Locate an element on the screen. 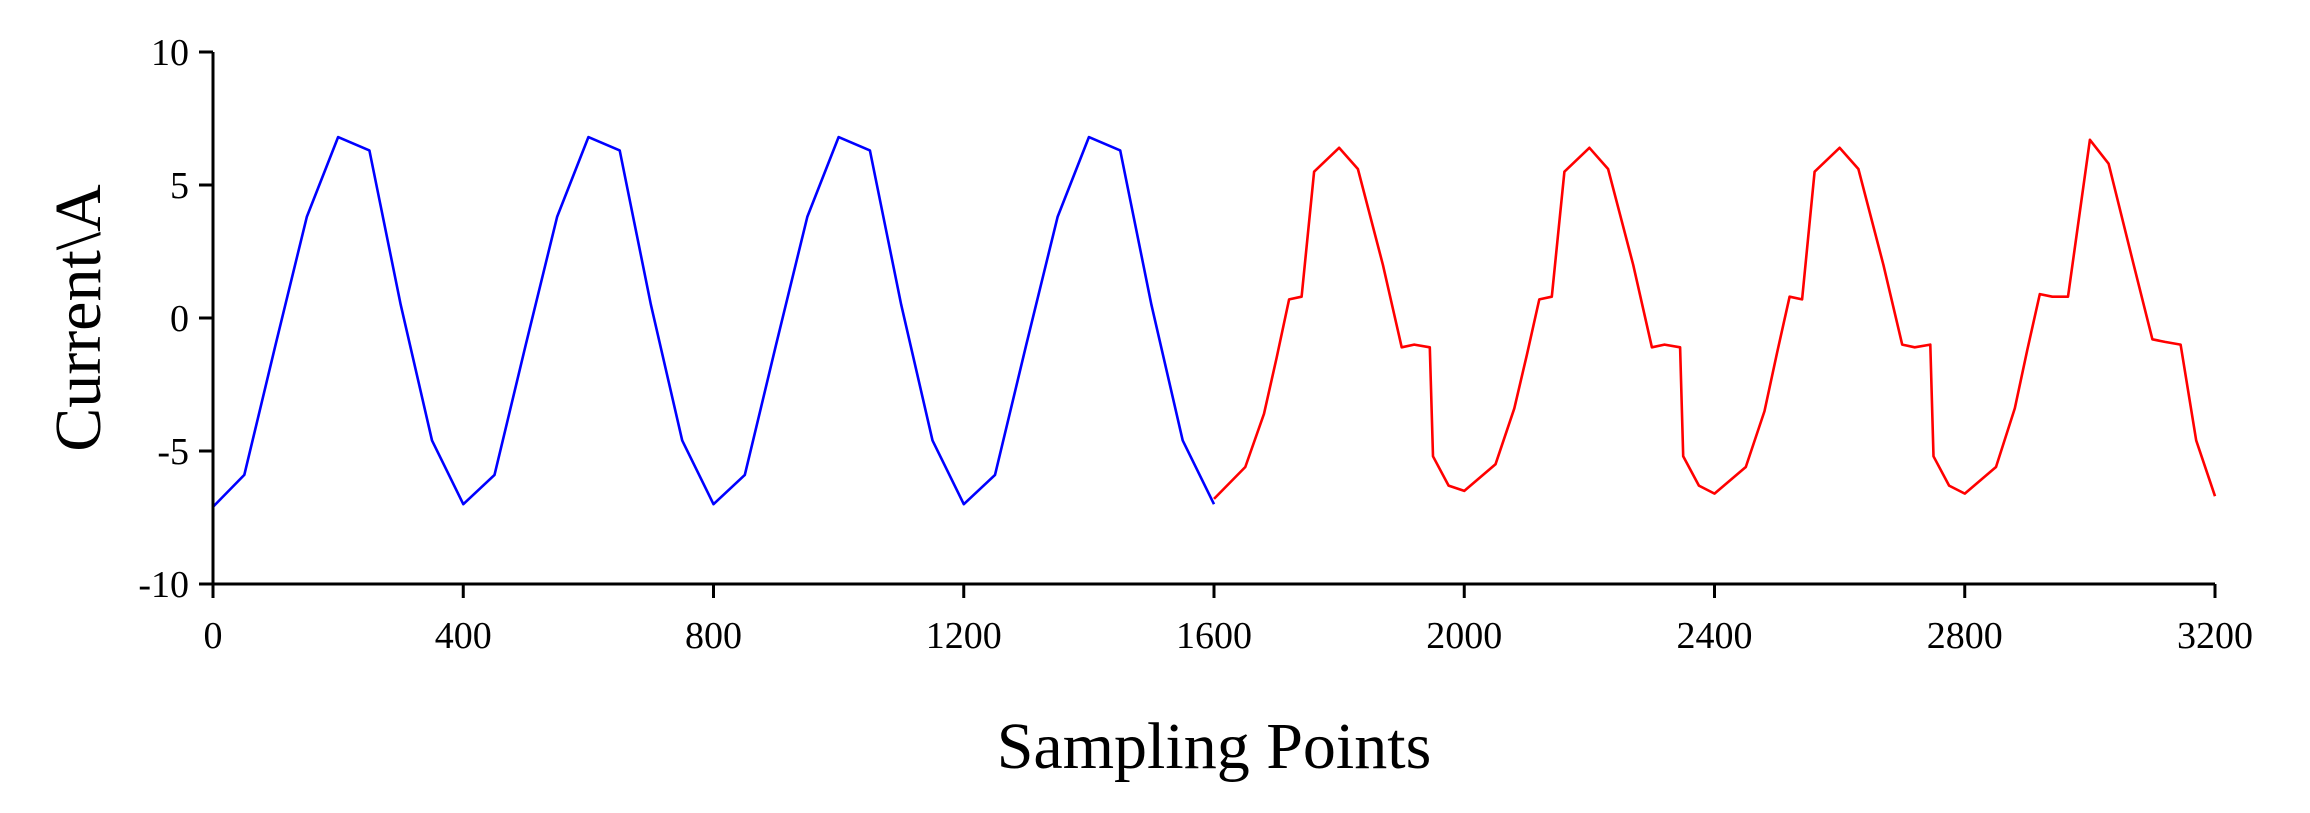 This screenshot has width=2310, height=813. x-ticks: 0 400 800 1200 1600 2000 2400 2800 3200 is located at coordinates (1228, 620).